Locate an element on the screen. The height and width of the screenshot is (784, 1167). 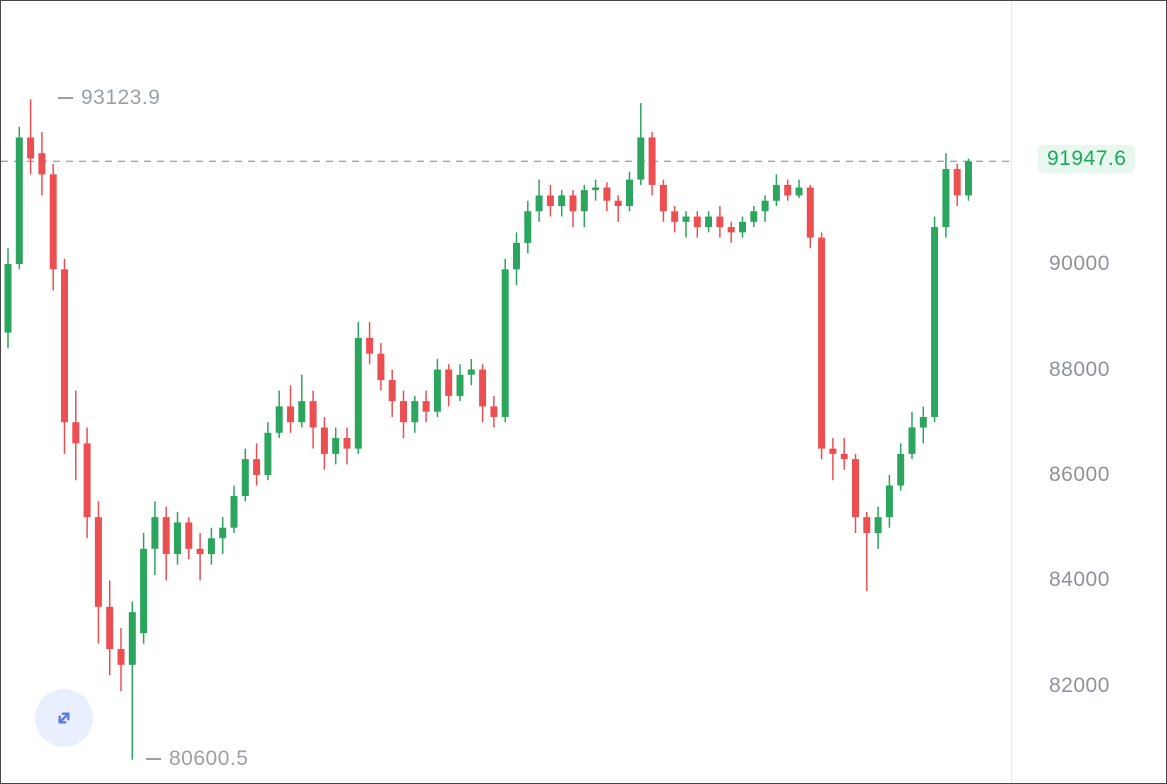
current-price-label: 91947.6 is located at coordinates (1087, 159).